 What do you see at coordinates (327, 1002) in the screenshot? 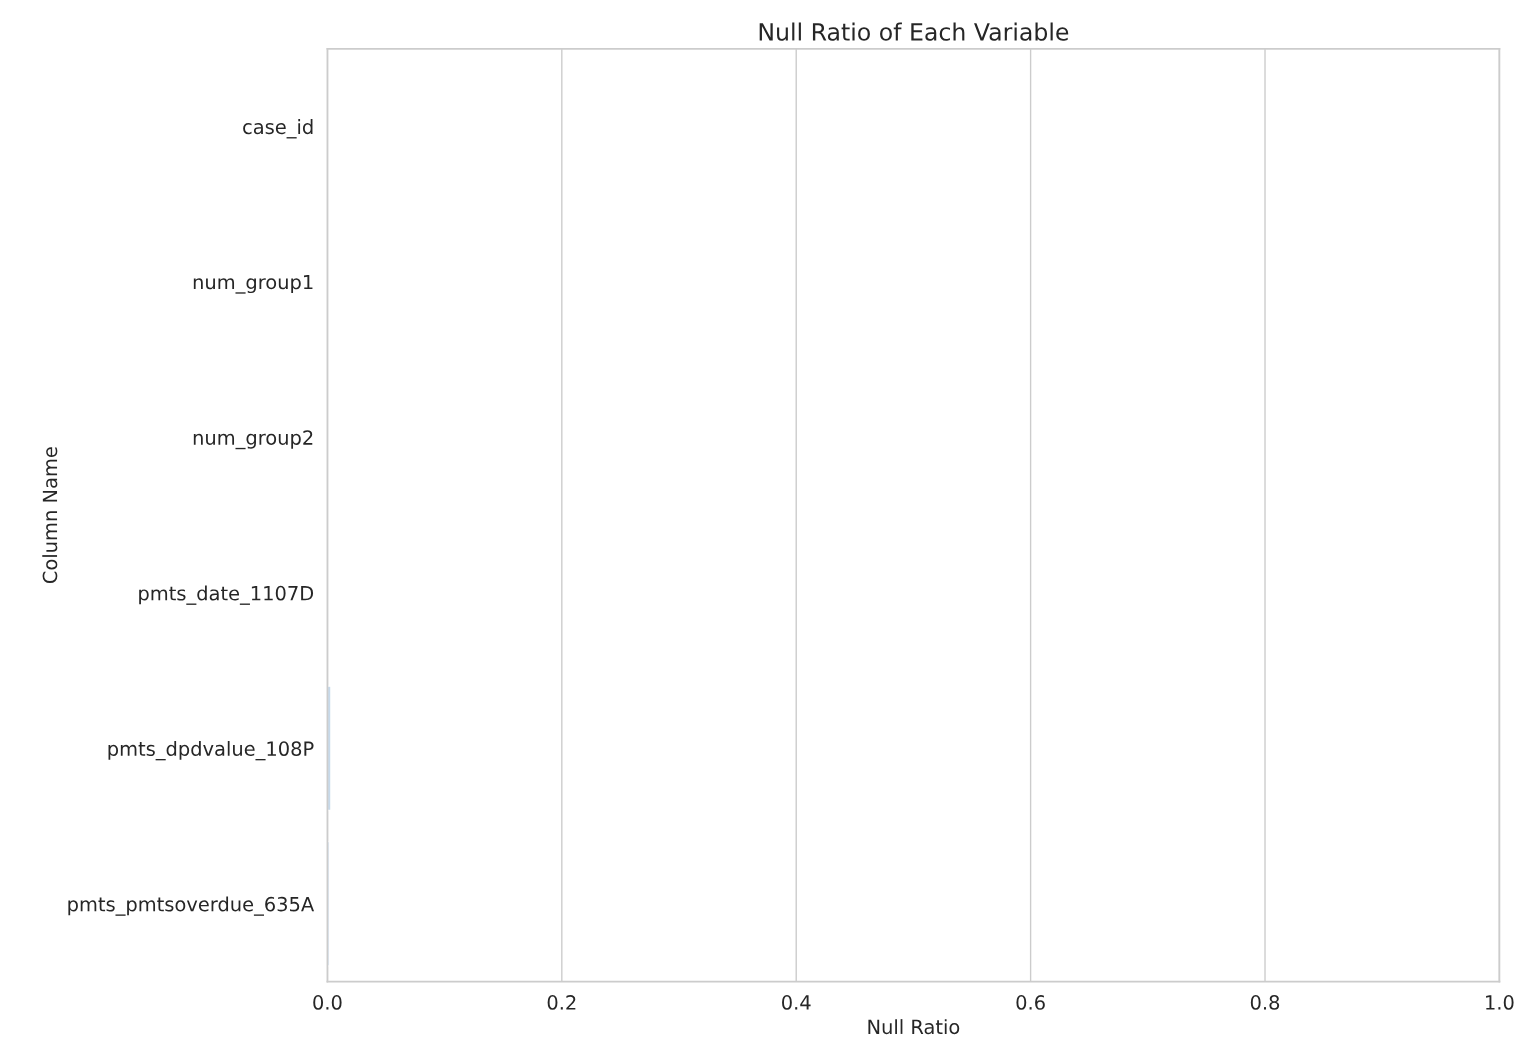
I see `x-tick-label: 0.0` at bounding box center [327, 1002].